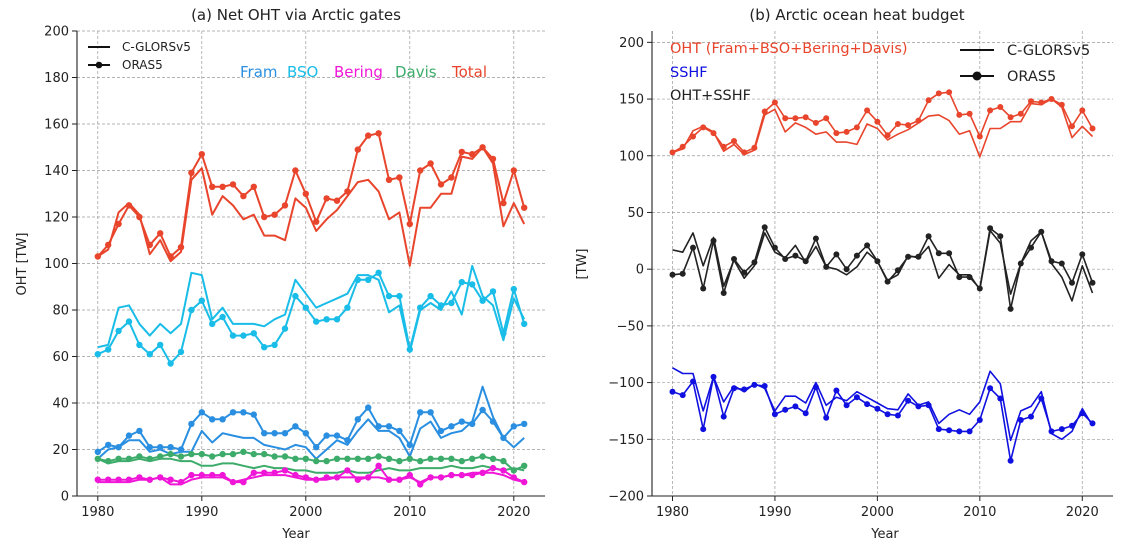 Image resolution: width=1122 pixels, height=544 pixels. Describe the element at coordinates (302, 72) in the screenshot. I see `legend-bso: BSO` at that location.